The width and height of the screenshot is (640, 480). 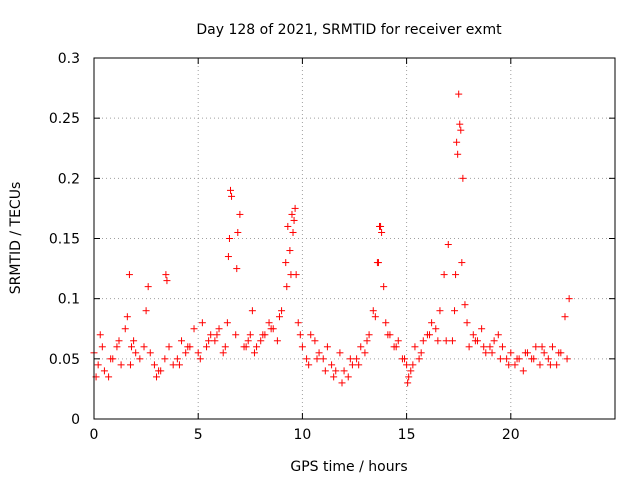 What do you see at coordinates (69, 59) in the screenshot?
I see `y-tick-label: 0.3` at bounding box center [69, 59].